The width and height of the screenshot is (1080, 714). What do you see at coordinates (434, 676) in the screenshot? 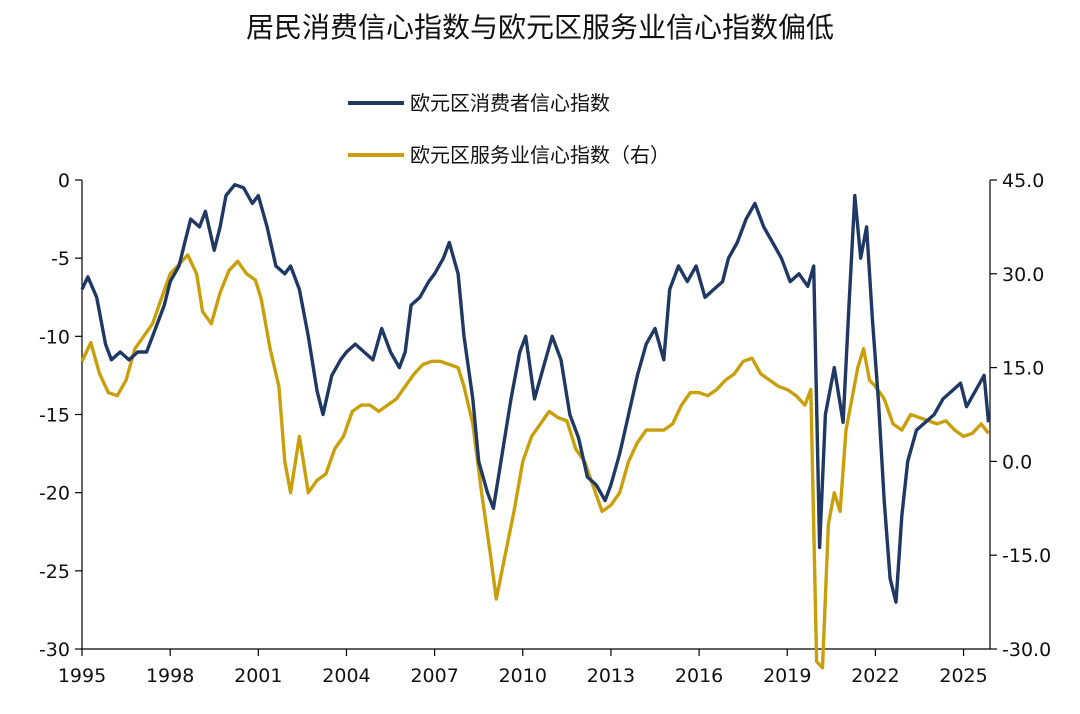
I see `x-tick-label: 2007` at bounding box center [434, 676].